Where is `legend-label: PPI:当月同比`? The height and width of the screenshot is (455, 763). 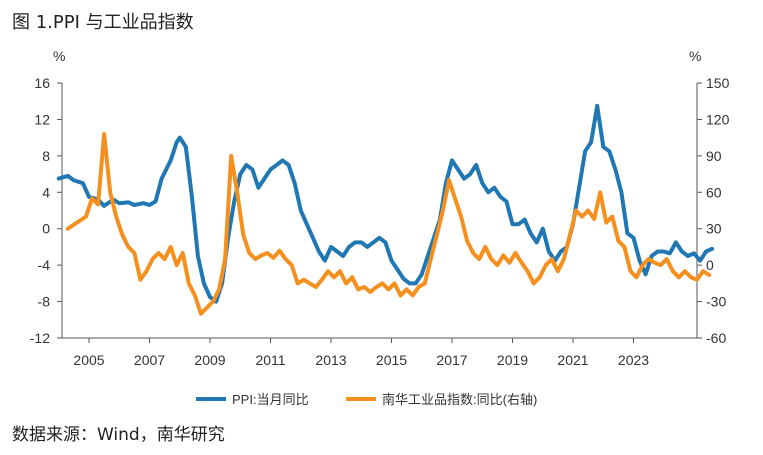 legend-label: PPI:当月同比 is located at coordinates (270, 399).